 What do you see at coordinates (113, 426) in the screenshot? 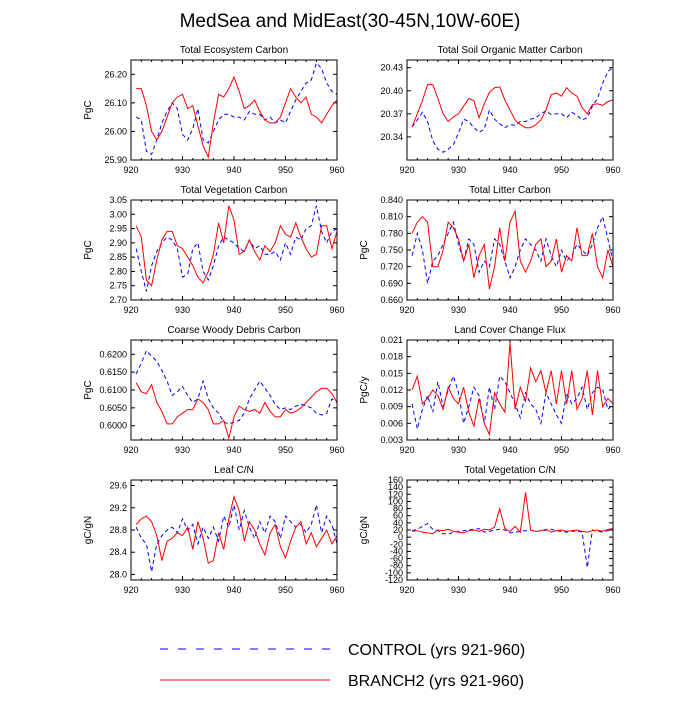
I see `y-tick-label: 0.6000` at bounding box center [113, 426].